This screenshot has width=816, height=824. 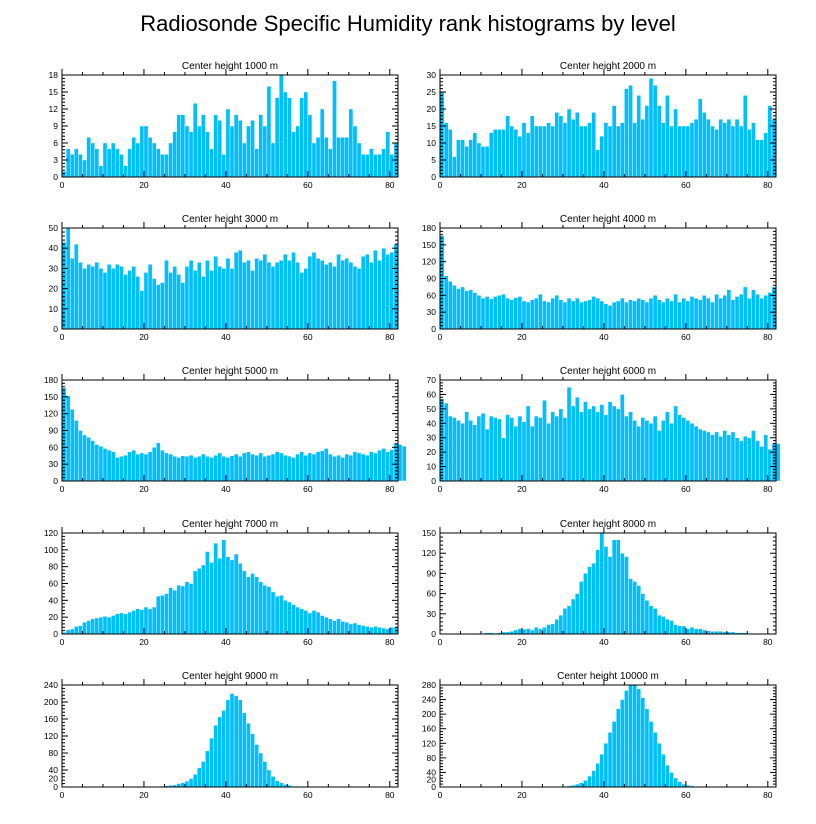 I want to click on panel-title: Center height 10000 m, so click(x=608, y=676).